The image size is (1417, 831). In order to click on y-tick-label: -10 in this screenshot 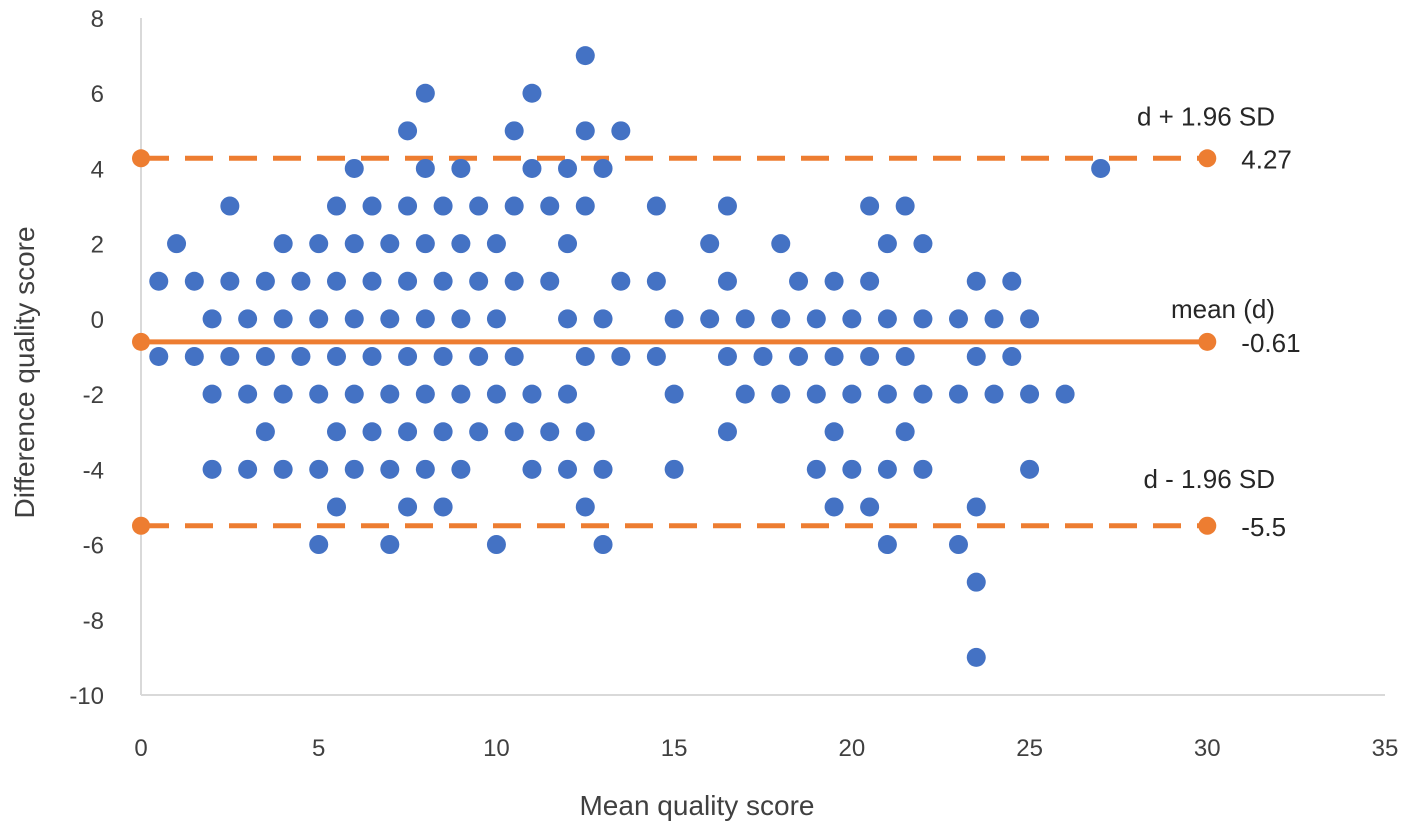, I will do `click(86, 696)`.